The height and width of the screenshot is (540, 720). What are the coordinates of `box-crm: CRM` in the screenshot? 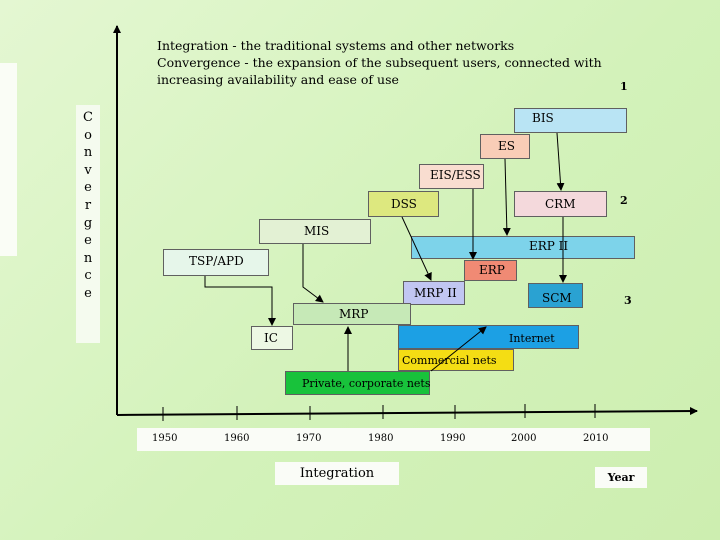 It's located at (560, 204).